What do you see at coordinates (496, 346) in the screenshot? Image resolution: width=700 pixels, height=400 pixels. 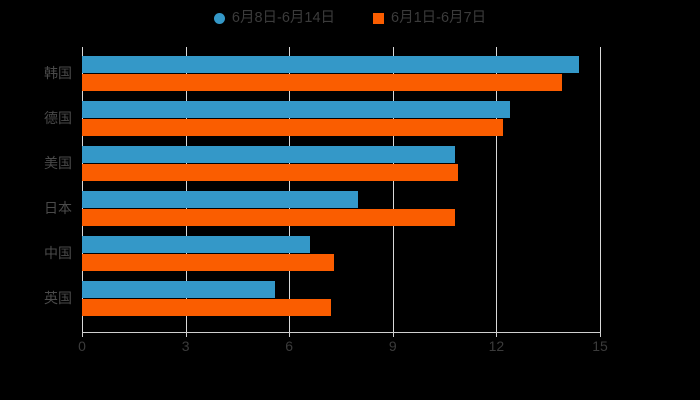 I see `x-tick-label-12: 12` at bounding box center [496, 346].